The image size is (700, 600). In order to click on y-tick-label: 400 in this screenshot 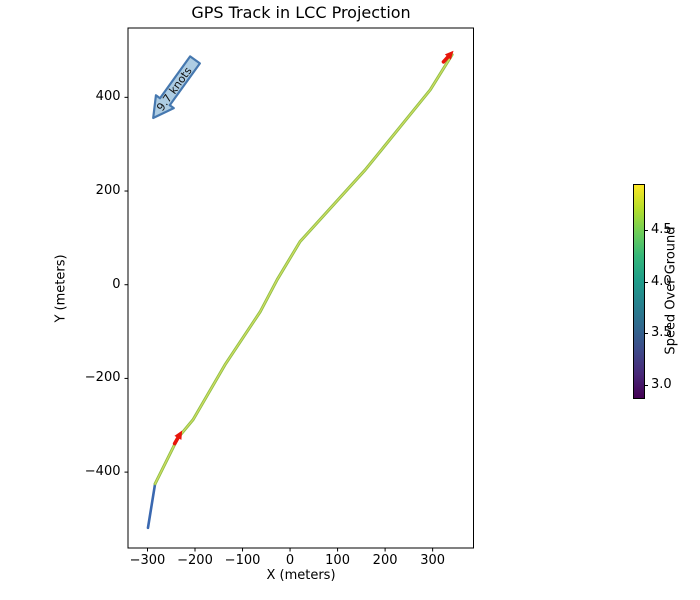, I will do `click(108, 97)`.